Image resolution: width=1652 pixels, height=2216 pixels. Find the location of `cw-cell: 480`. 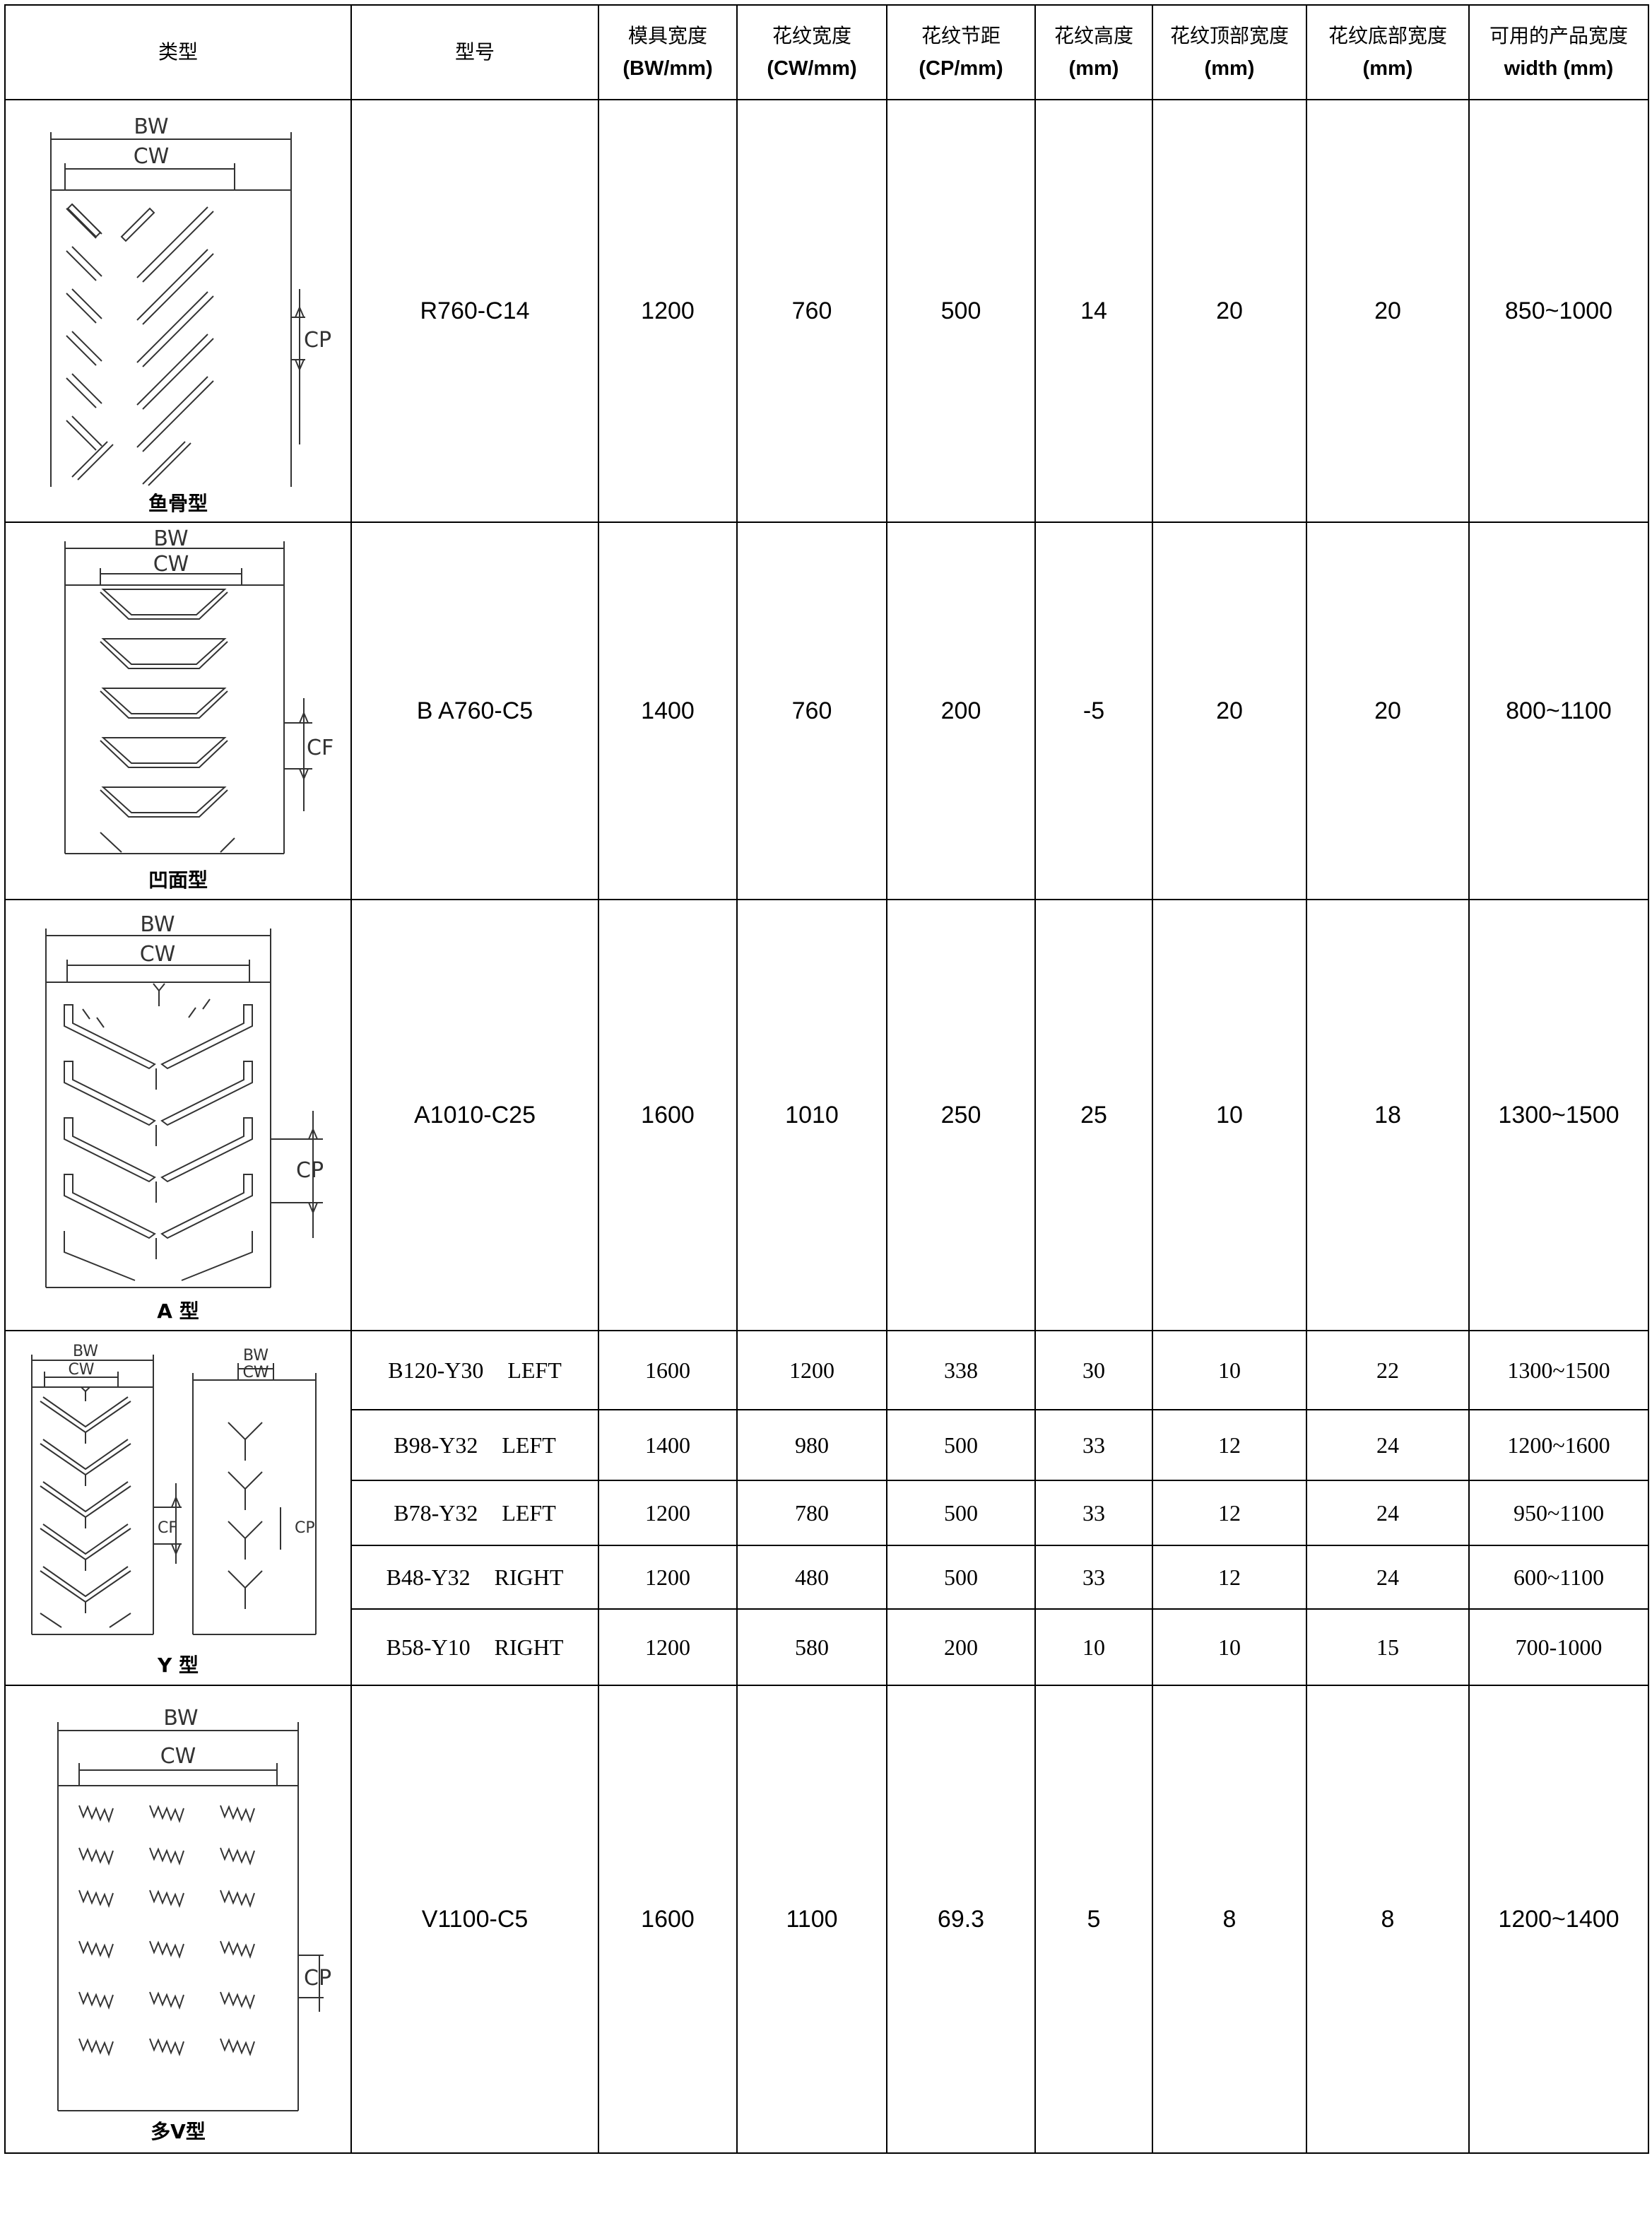

cw-cell: 480 is located at coordinates (812, 1577).